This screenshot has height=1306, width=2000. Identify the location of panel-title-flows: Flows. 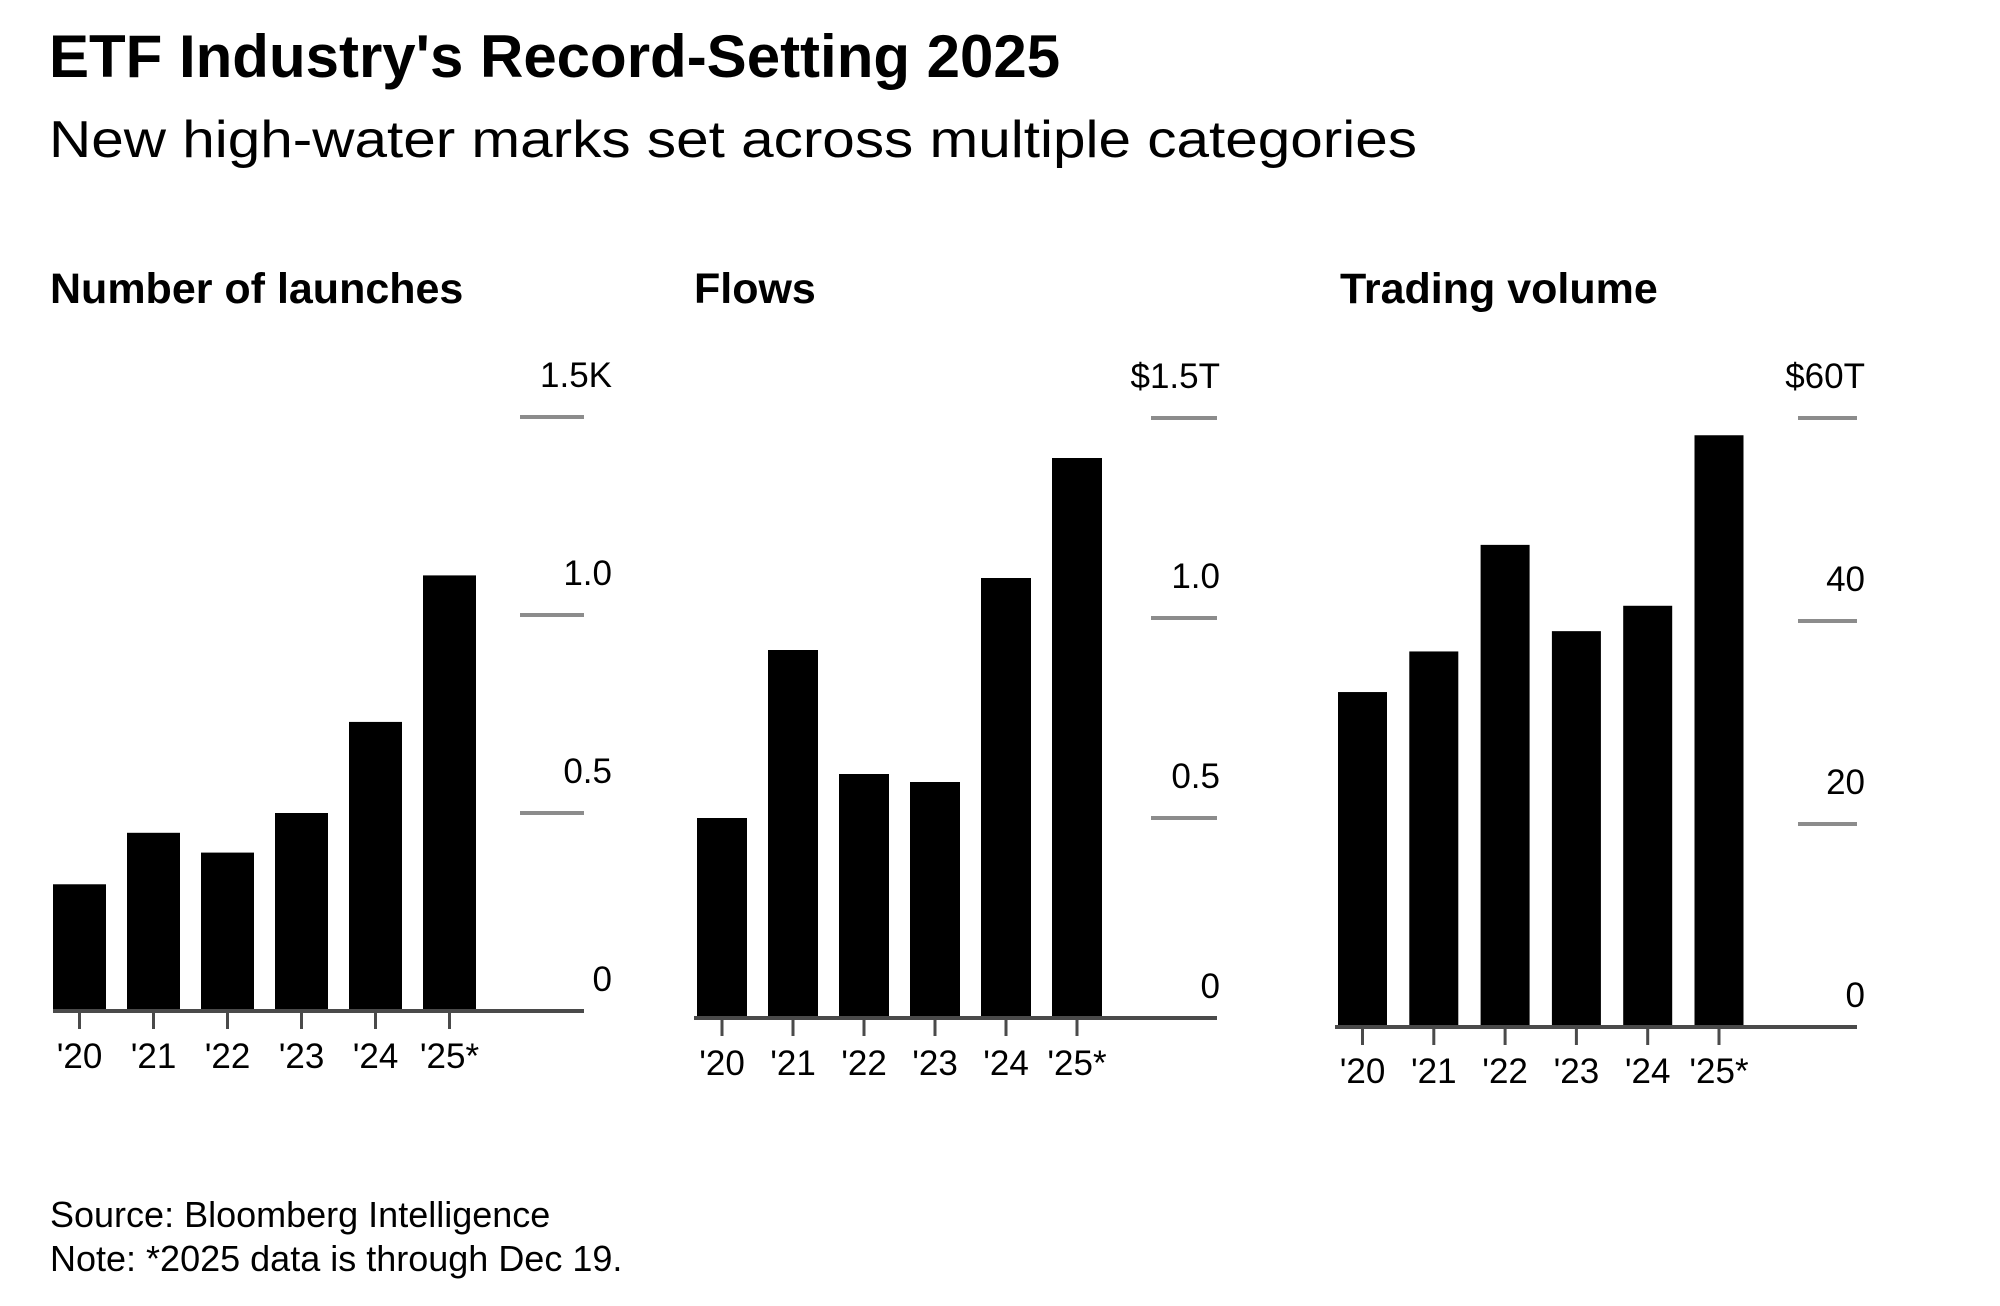
(755, 289).